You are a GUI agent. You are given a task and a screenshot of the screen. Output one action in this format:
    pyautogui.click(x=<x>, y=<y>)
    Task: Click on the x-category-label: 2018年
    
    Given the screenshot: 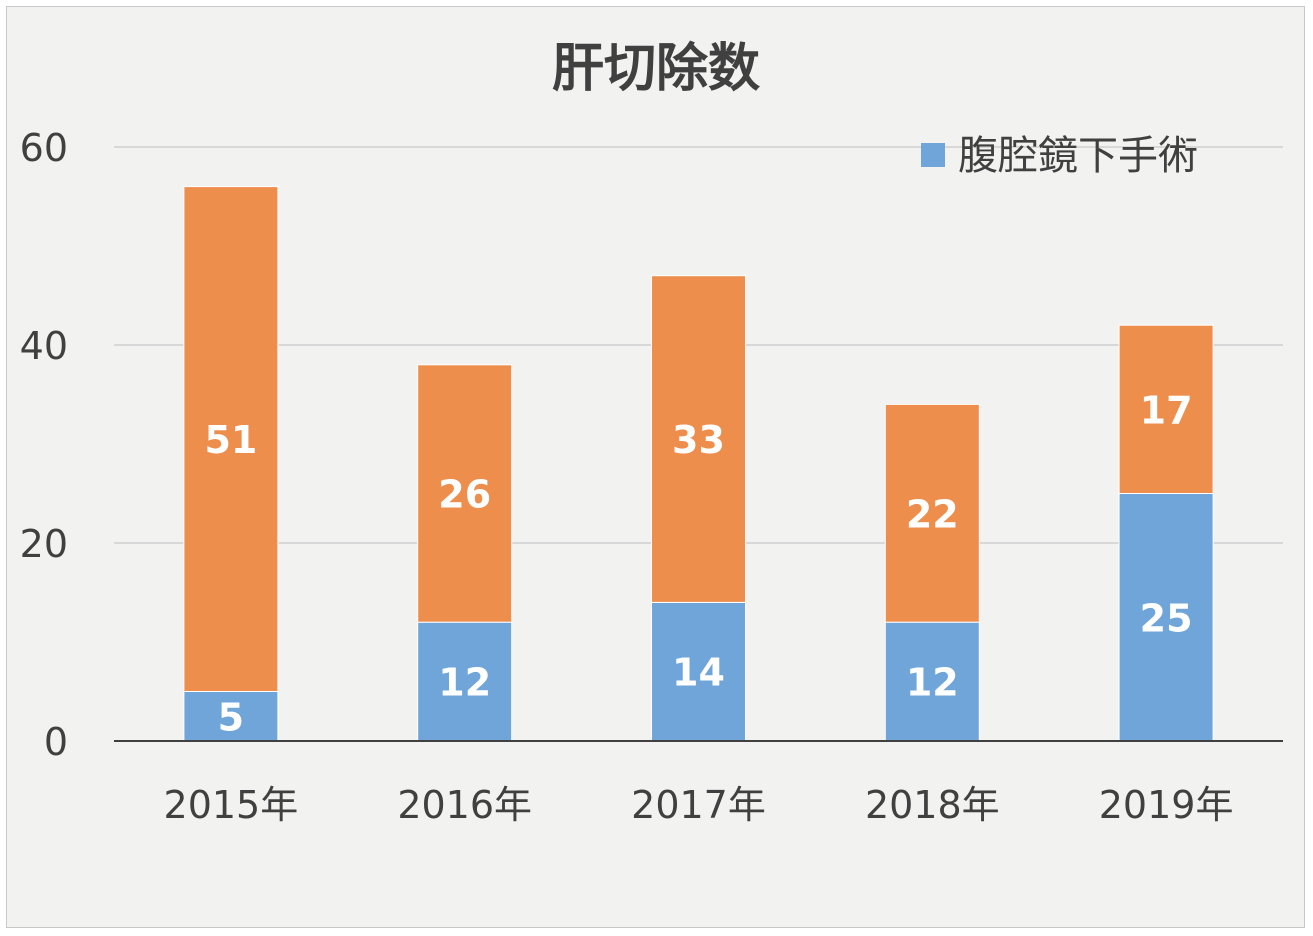 What is the action you would take?
    pyautogui.click(x=932, y=805)
    